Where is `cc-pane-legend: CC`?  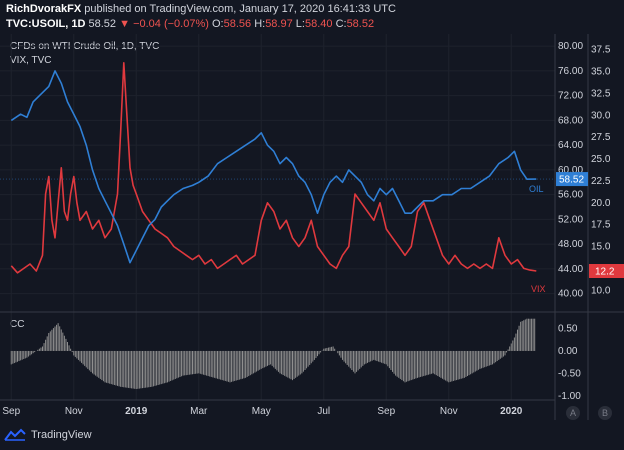 cc-pane-legend: CC is located at coordinates (17, 324).